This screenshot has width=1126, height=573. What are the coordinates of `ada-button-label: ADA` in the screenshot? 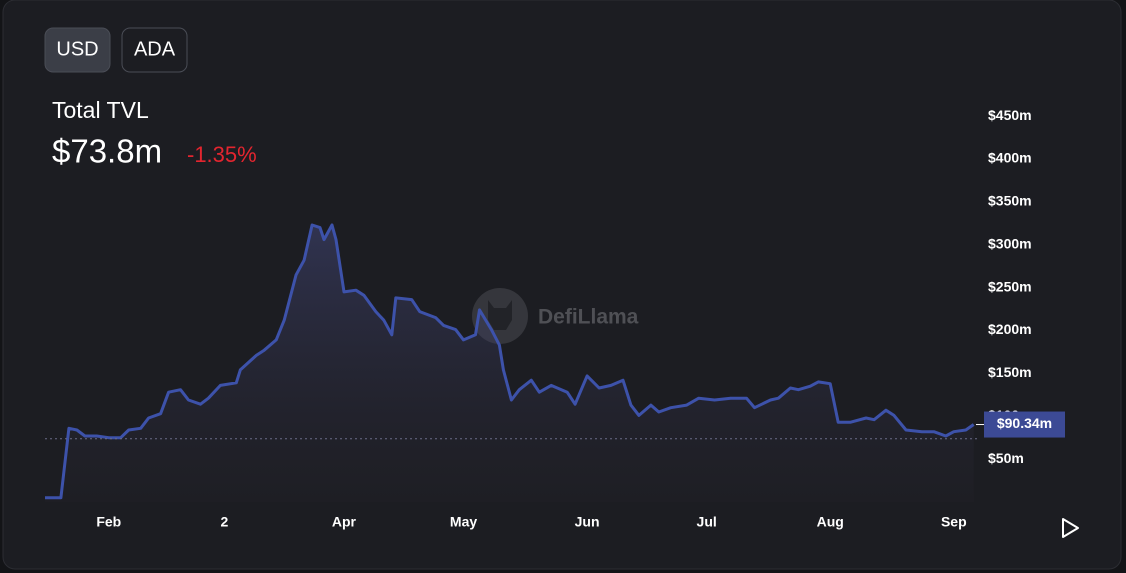 It's located at (155, 49).